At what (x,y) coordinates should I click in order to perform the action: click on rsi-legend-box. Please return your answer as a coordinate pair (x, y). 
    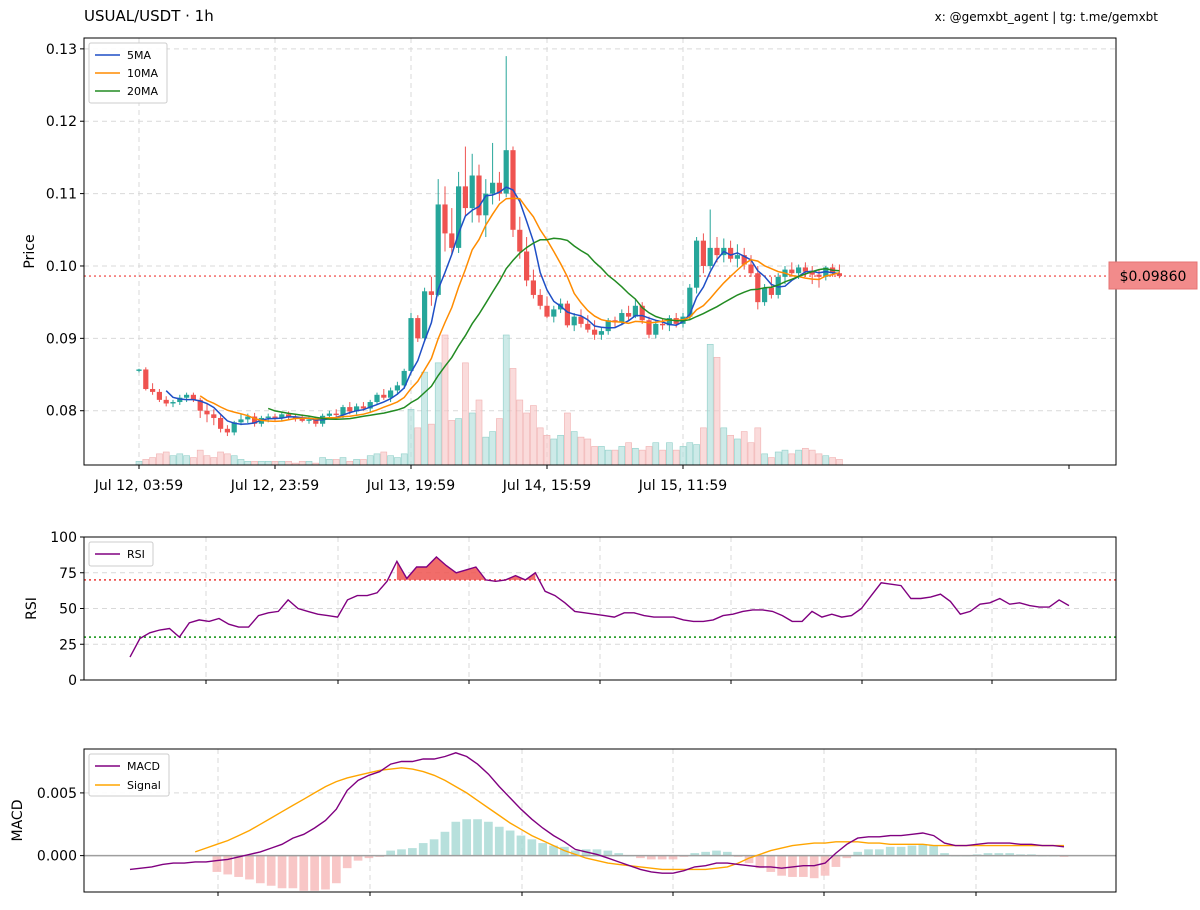
    Looking at the image, I should click on (121, 554).